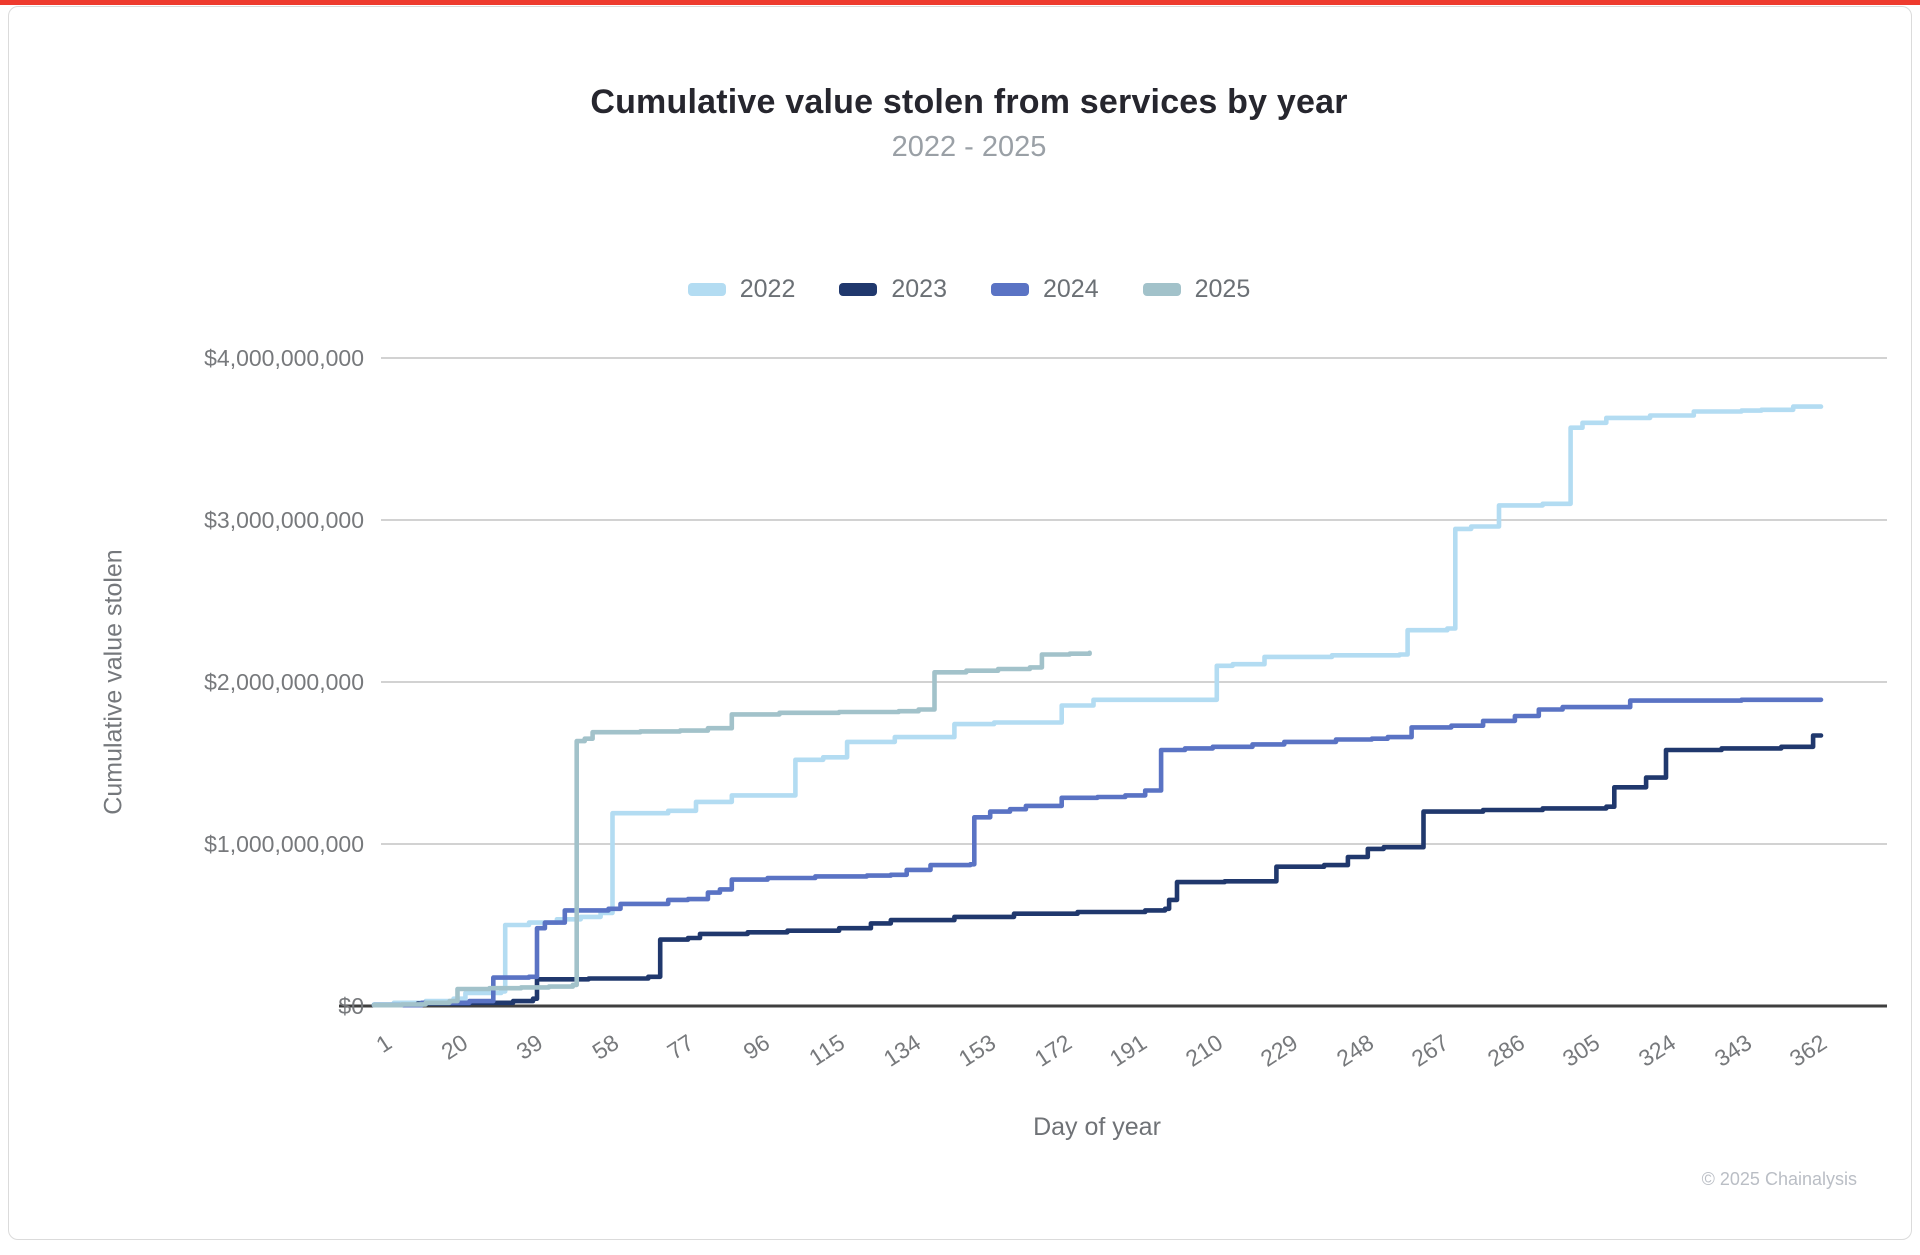 This screenshot has height=1255, width=1920. What do you see at coordinates (827, 1050) in the screenshot?
I see `x-tick-label: 115` at bounding box center [827, 1050].